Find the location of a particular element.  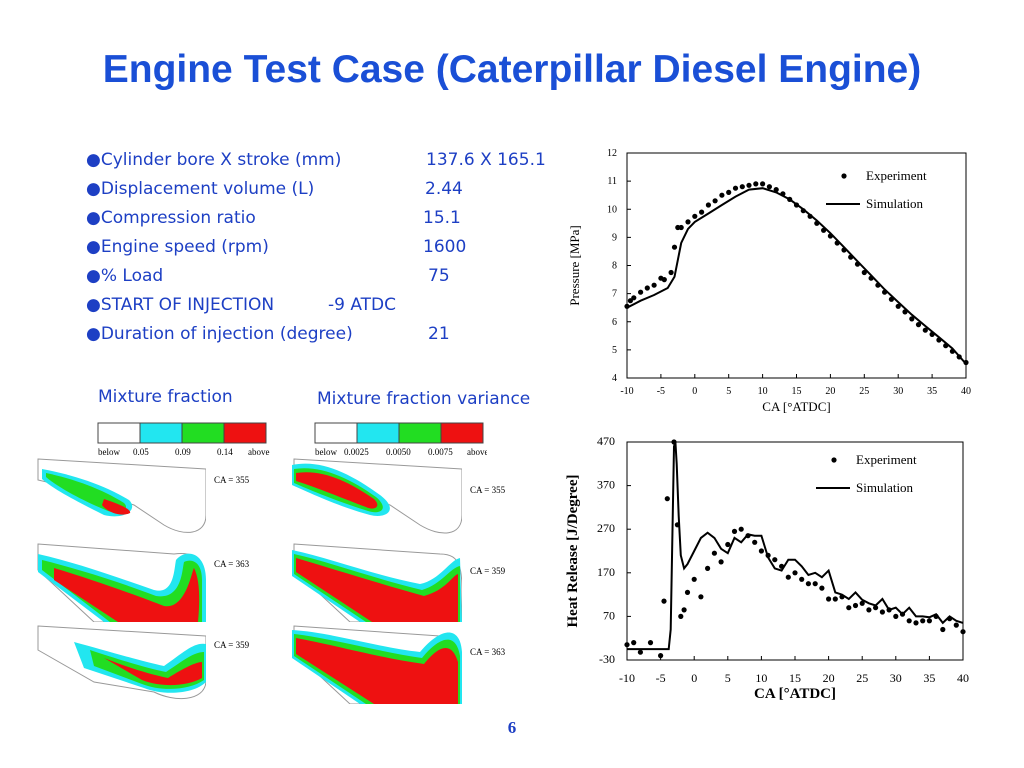

page-number: 6 is located at coordinates (512, 727).